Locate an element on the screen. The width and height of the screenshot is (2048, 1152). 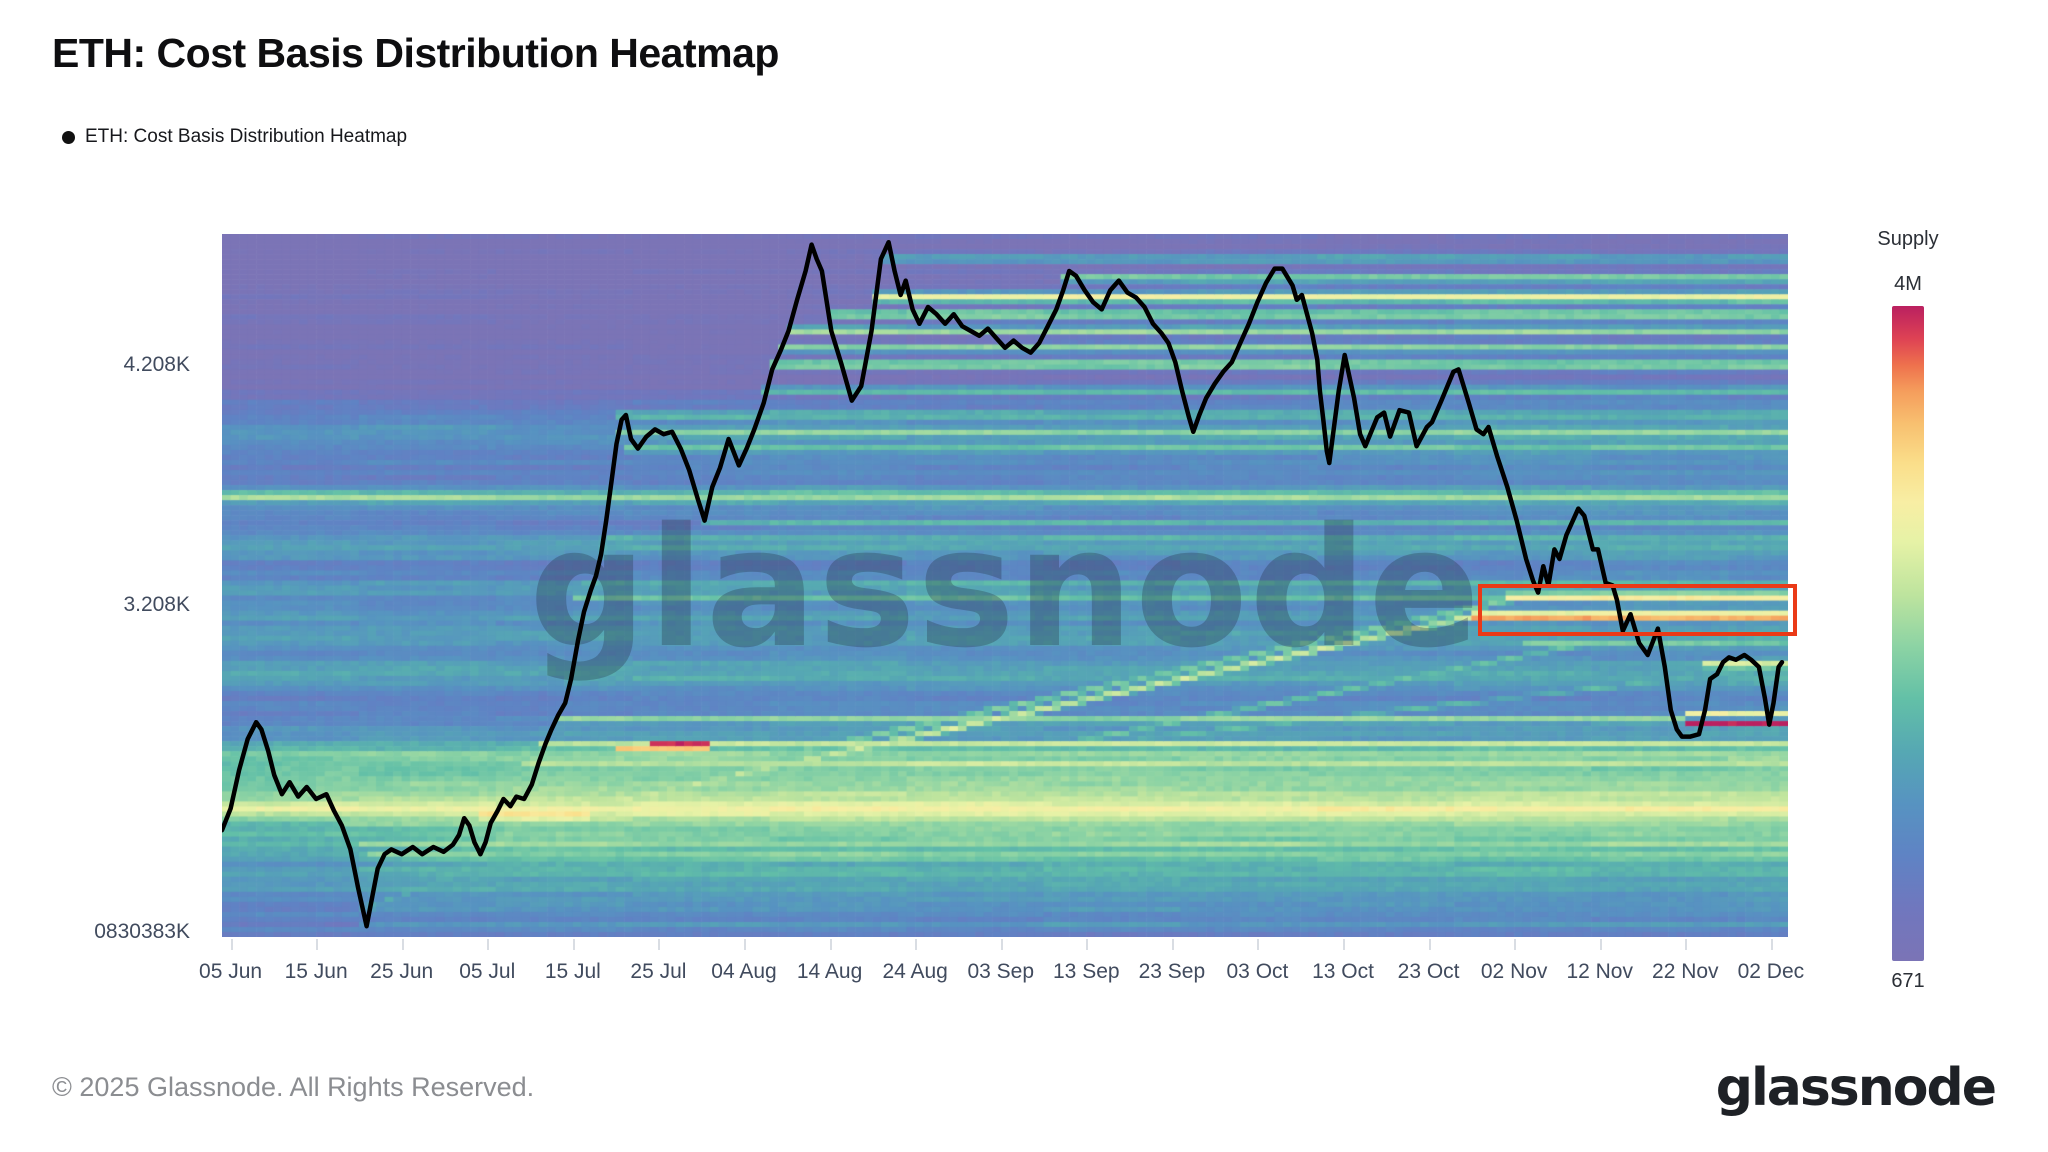
legend-item: ETH: Cost Basis Distribution Heatmap is located at coordinates (234, 137).